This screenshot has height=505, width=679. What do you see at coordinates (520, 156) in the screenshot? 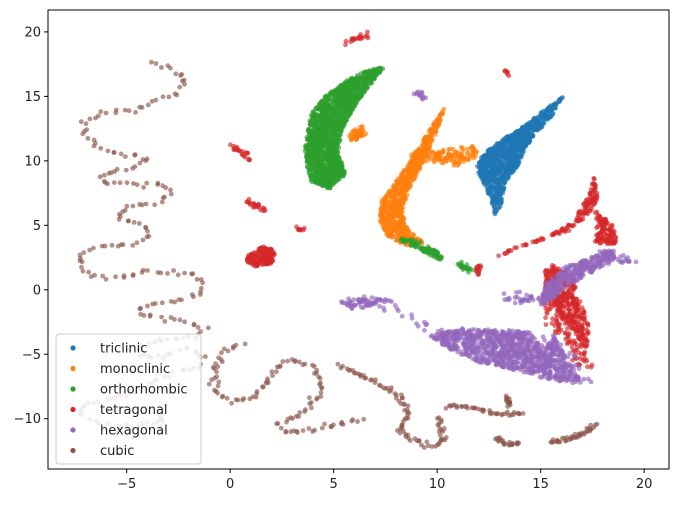
I see `series-triclinic` at bounding box center [520, 156].